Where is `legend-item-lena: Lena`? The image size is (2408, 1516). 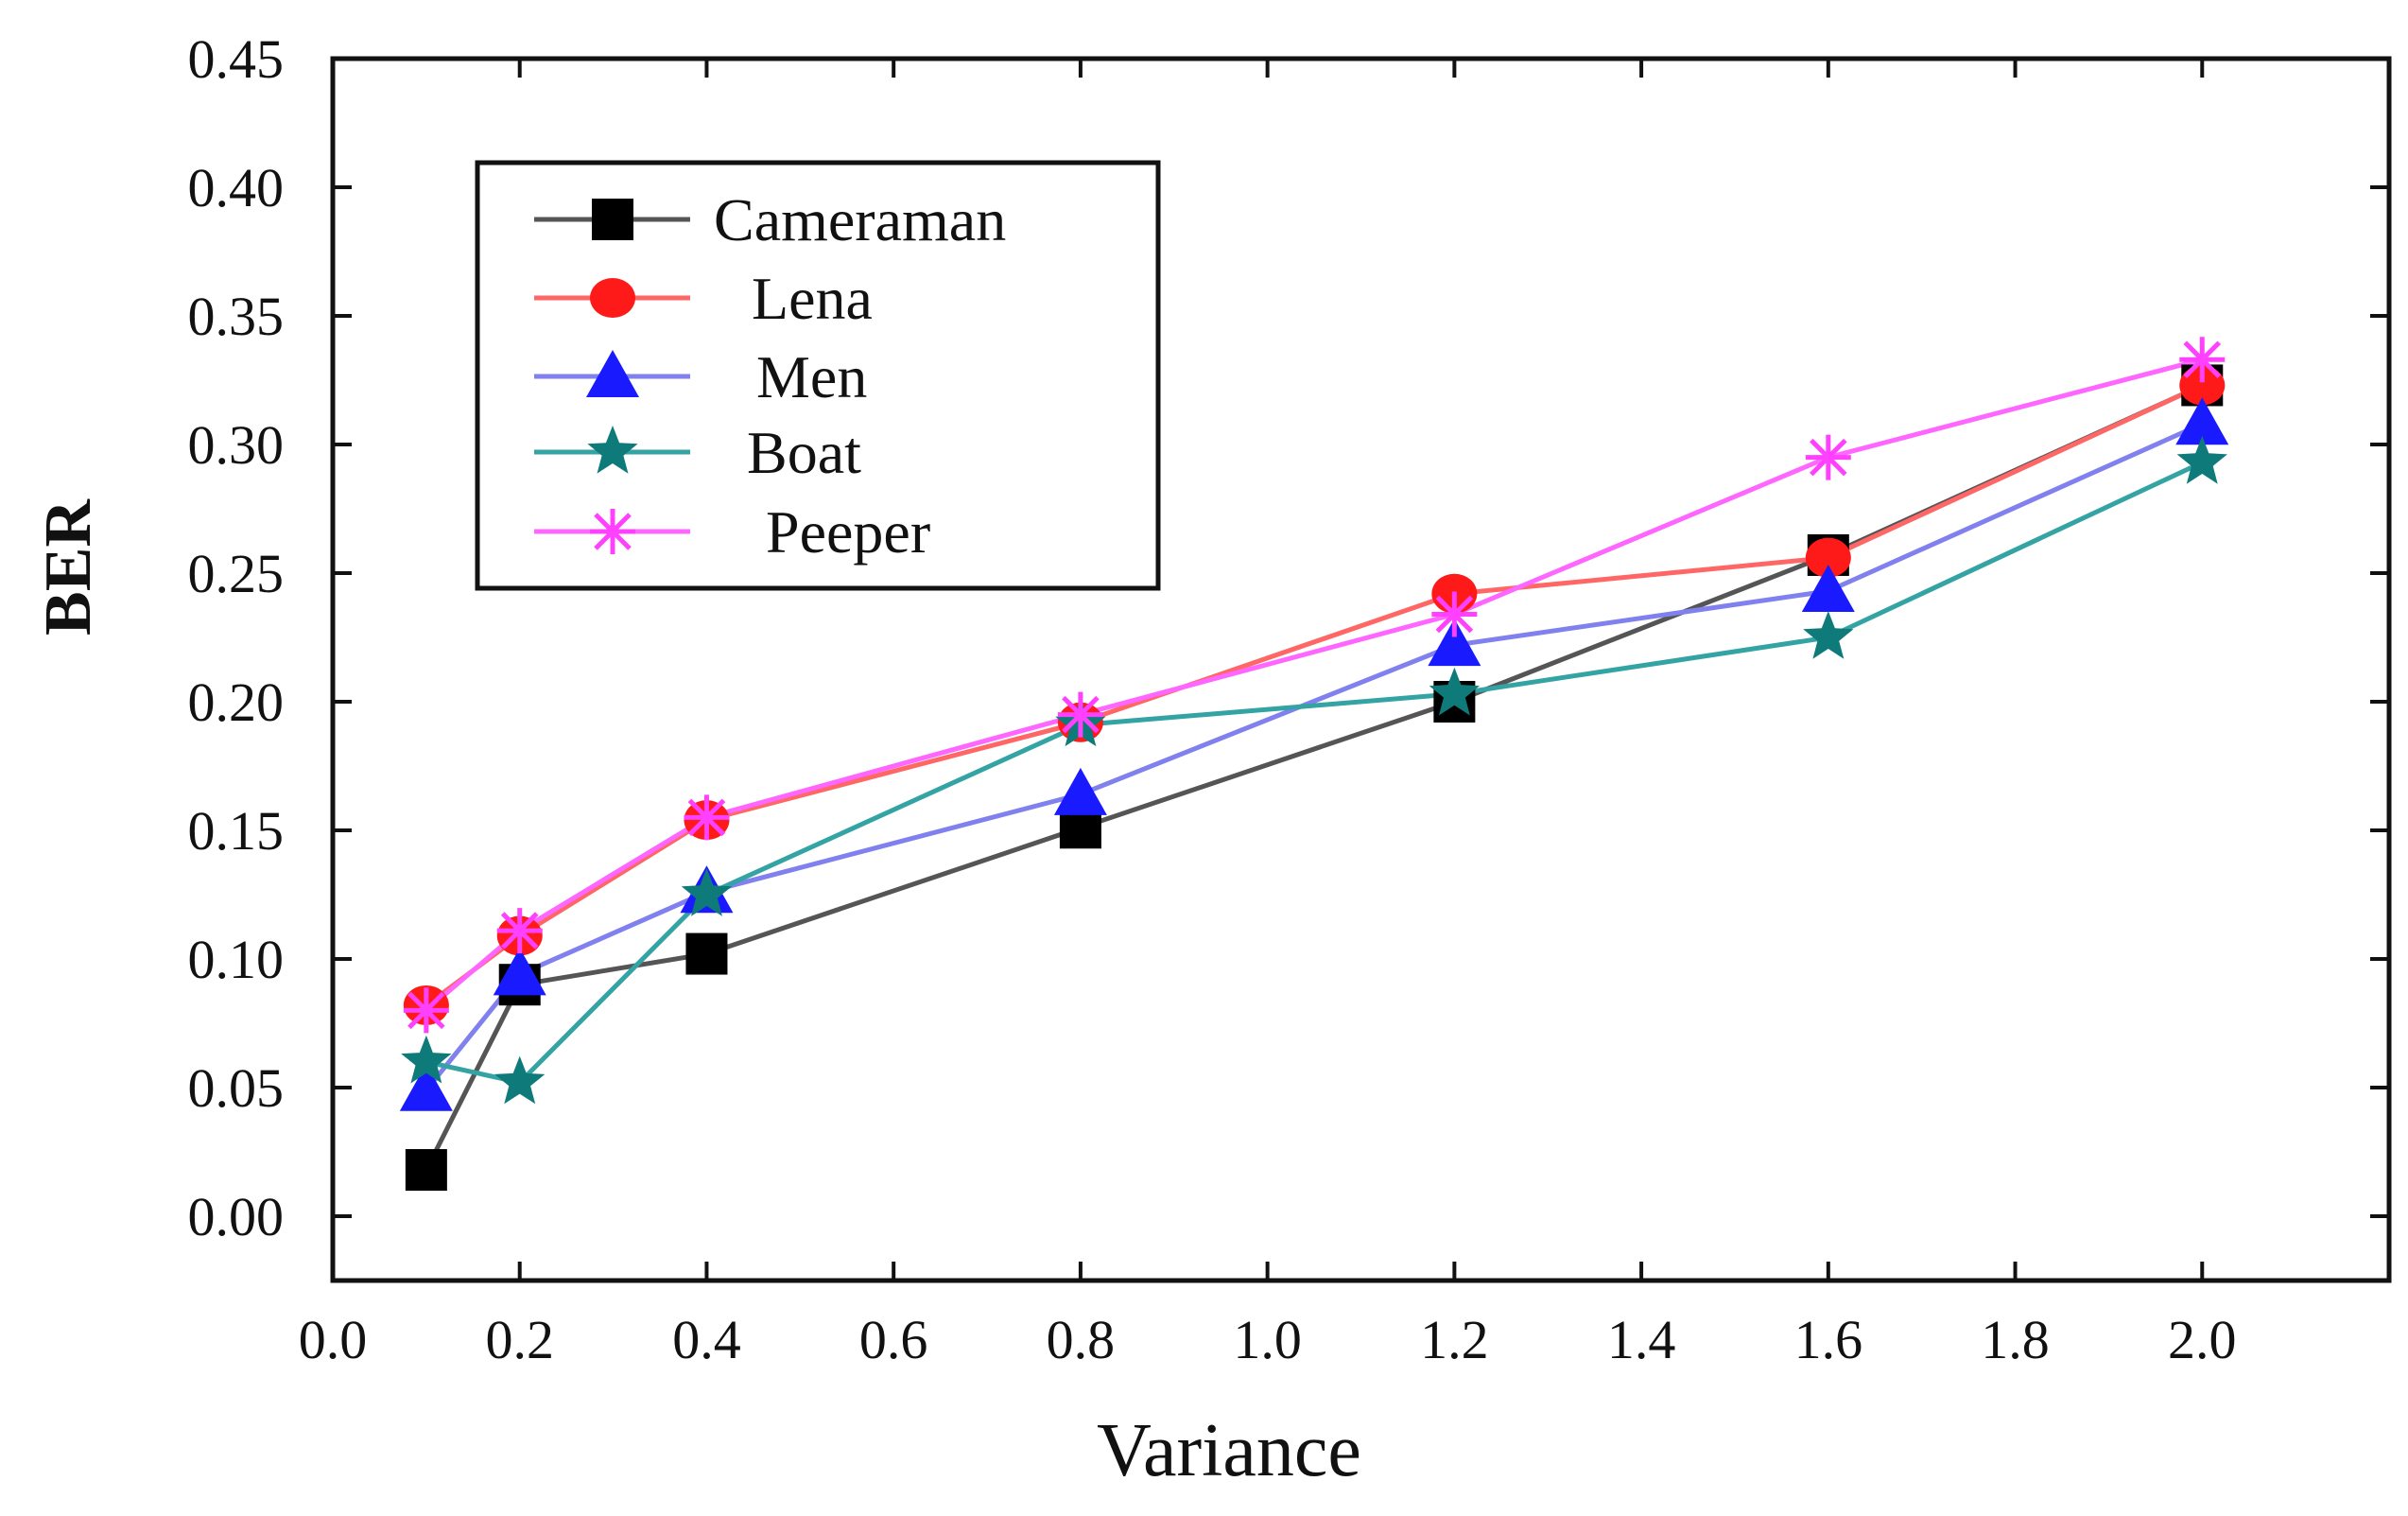 legend-item-lena: Lena is located at coordinates (703, 298).